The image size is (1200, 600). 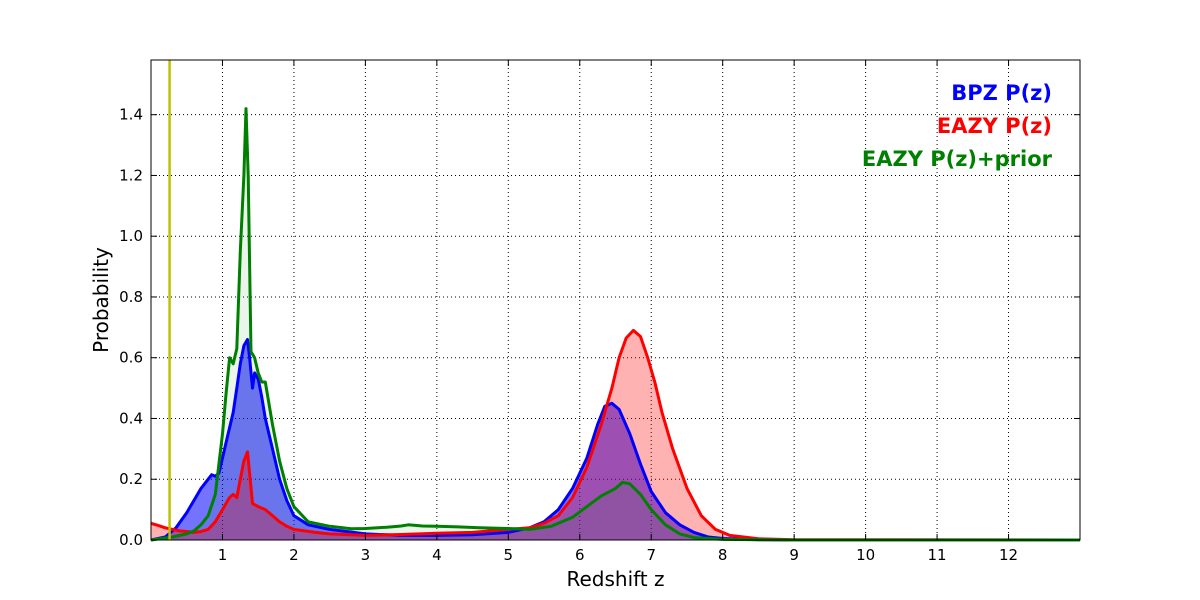 I want to click on x-tick-label: 7, so click(x=651, y=555).